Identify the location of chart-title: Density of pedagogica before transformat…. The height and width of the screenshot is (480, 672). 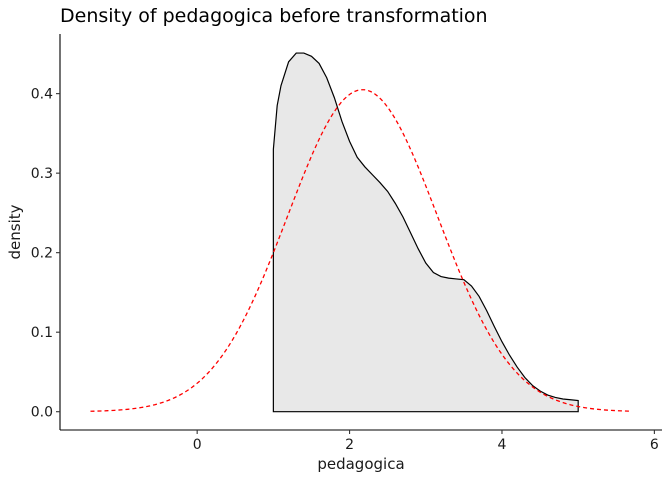
(274, 16).